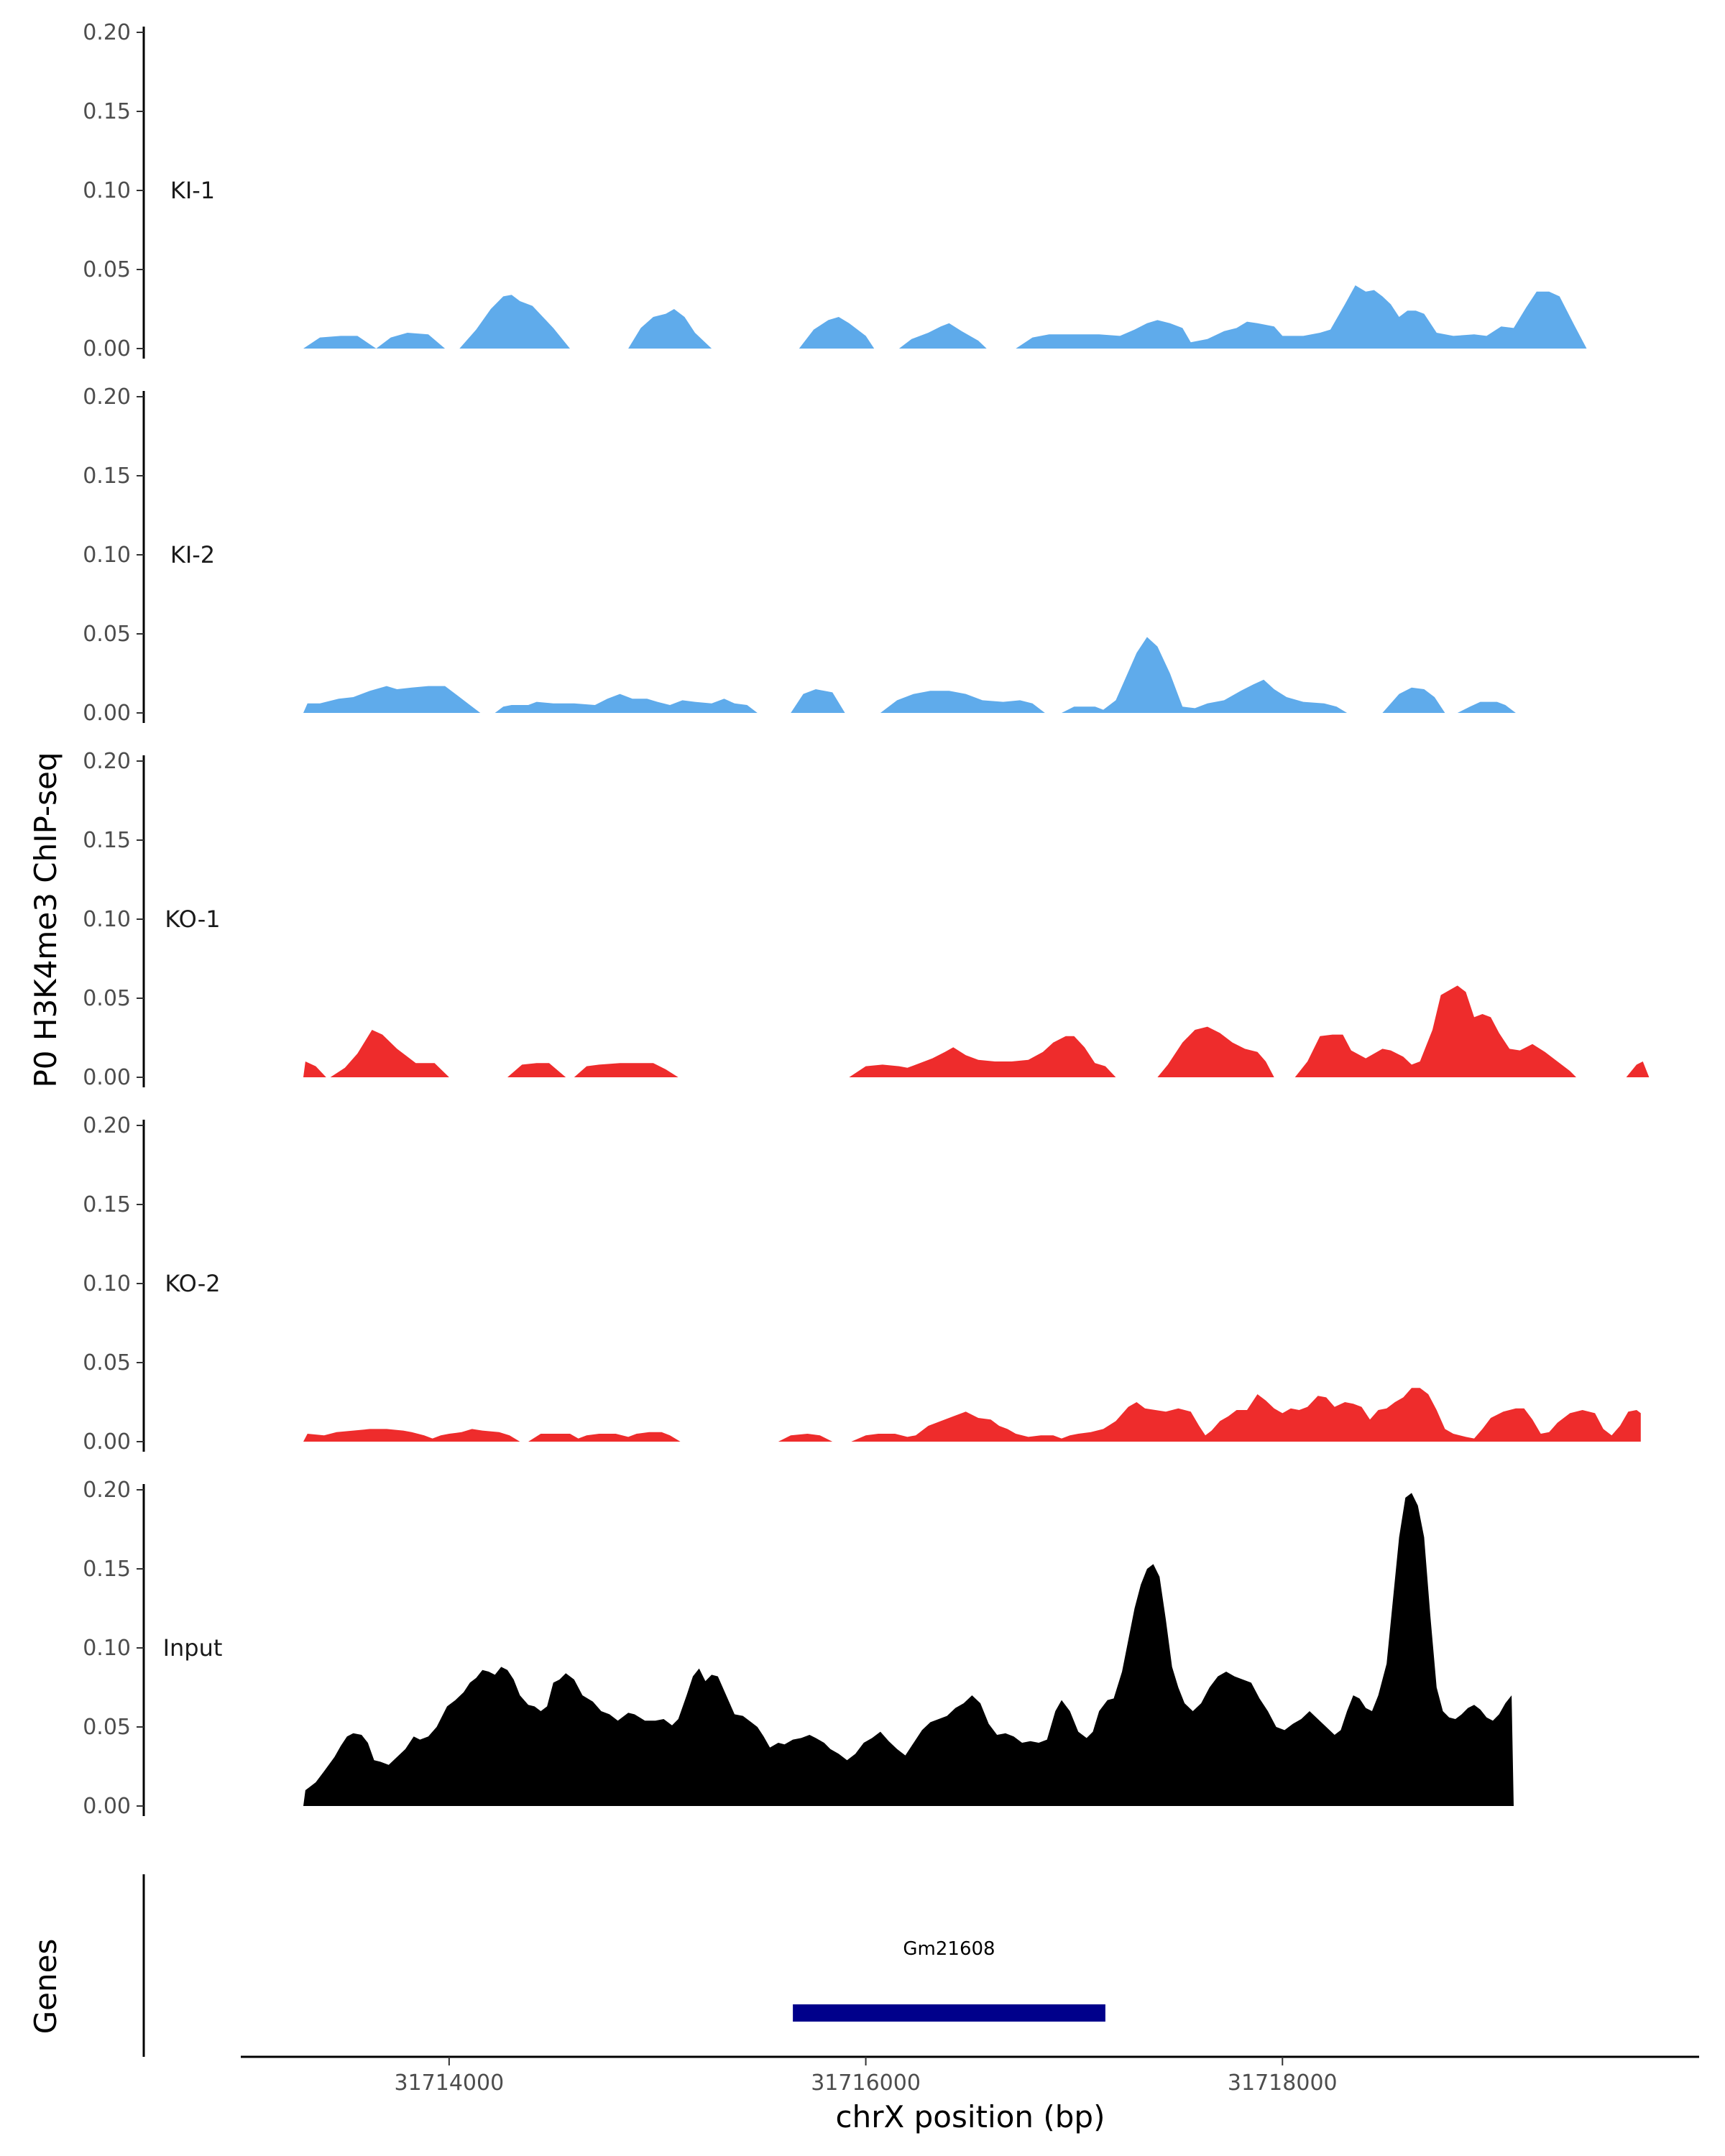 The image size is (1725, 2156). What do you see at coordinates (970, 2116) in the screenshot?
I see `x-axis-title: chrX position (bp)` at bounding box center [970, 2116].